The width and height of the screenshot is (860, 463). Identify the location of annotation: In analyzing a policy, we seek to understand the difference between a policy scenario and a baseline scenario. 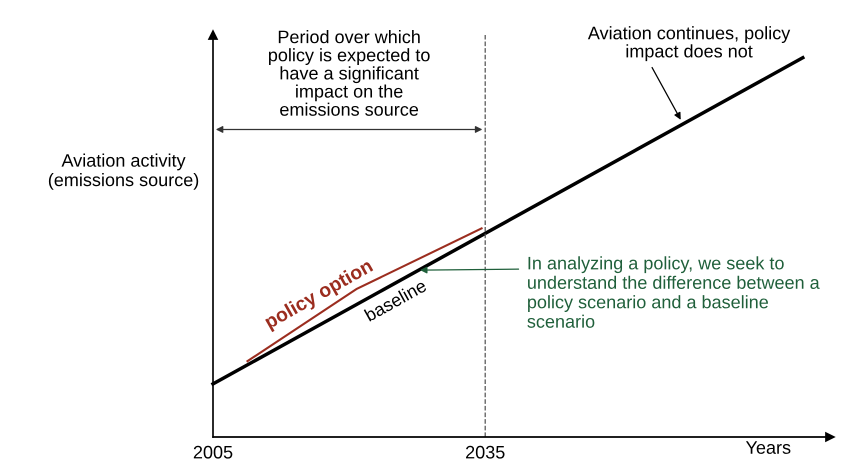
(673, 292).